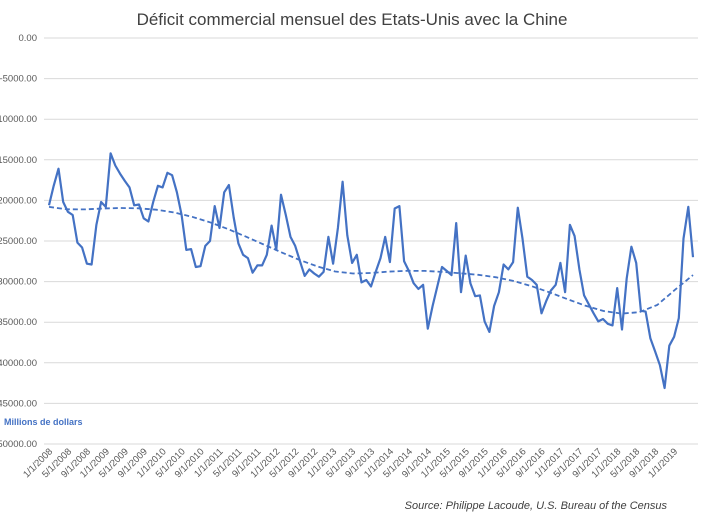 The width and height of the screenshot is (703, 515). I want to click on y-axis-label: Millions de dollars, so click(43, 422).